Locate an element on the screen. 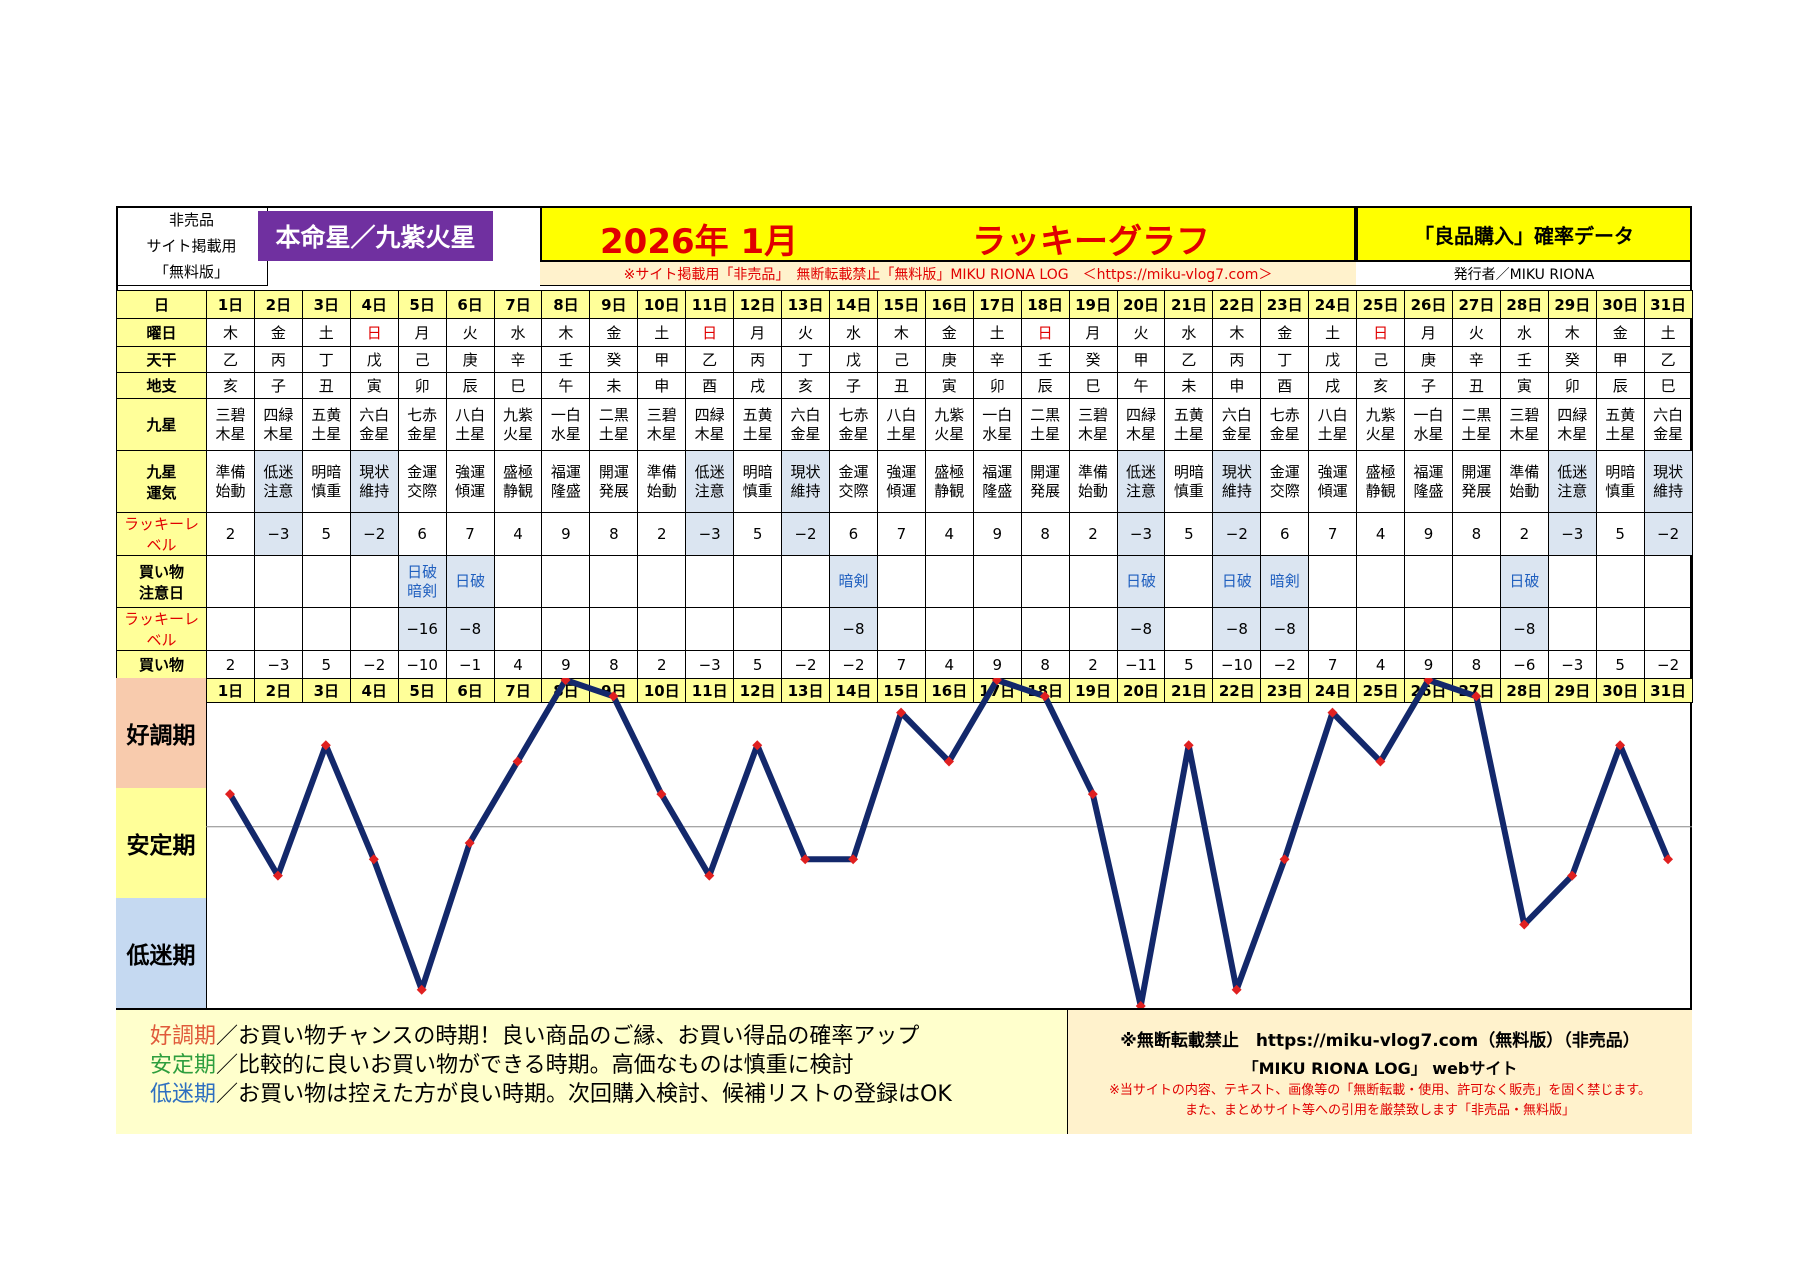 The height and width of the screenshot is (1272, 1800). kyusei-row-cell: 一白 水星 is located at coordinates (566, 424).